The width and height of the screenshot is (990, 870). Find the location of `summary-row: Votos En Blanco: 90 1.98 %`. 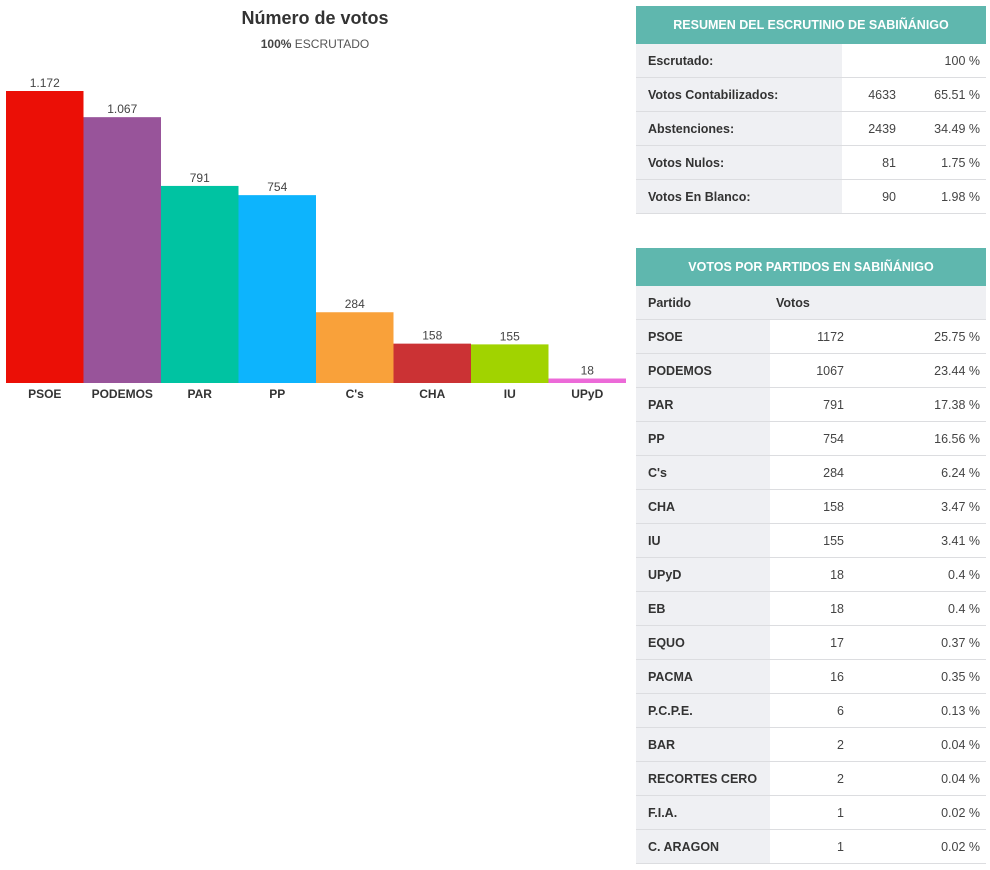

summary-row: Votos En Blanco: 90 1.98 % is located at coordinates (811, 196).